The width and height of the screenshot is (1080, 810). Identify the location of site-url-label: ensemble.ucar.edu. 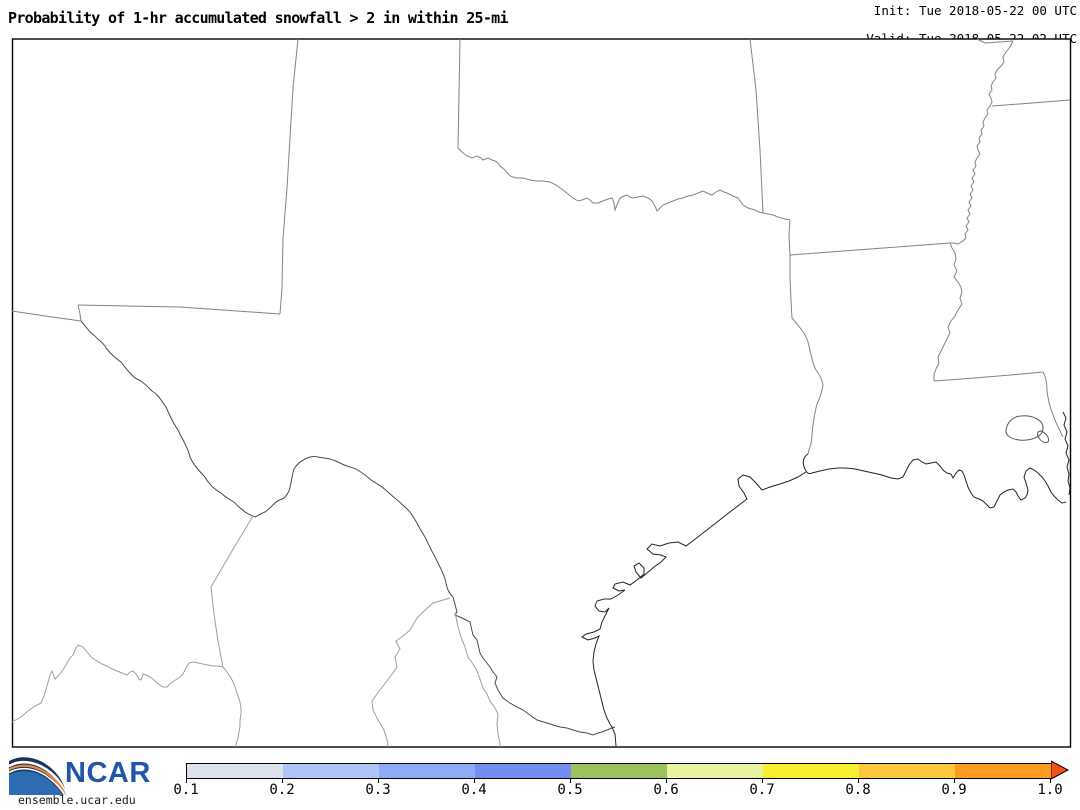
(77, 800).